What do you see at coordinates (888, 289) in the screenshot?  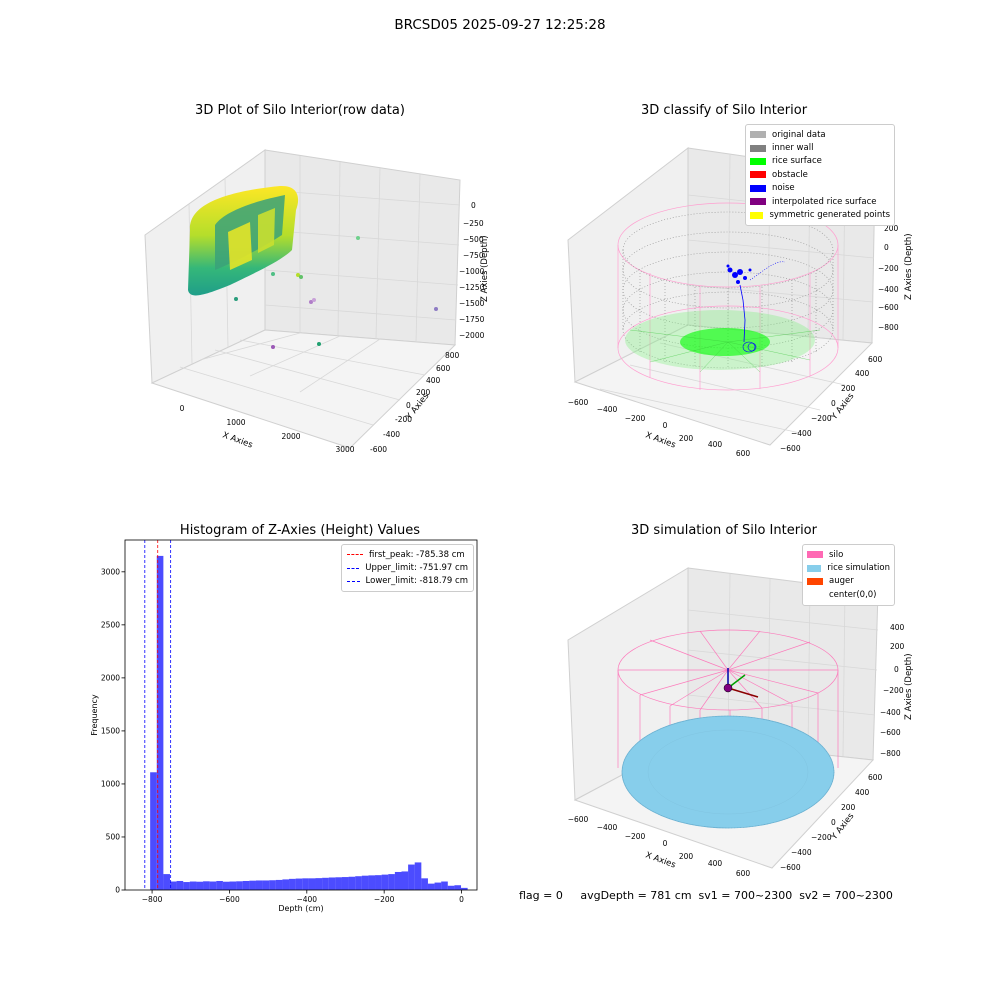 I see `p2-ztick: −400` at bounding box center [888, 289].